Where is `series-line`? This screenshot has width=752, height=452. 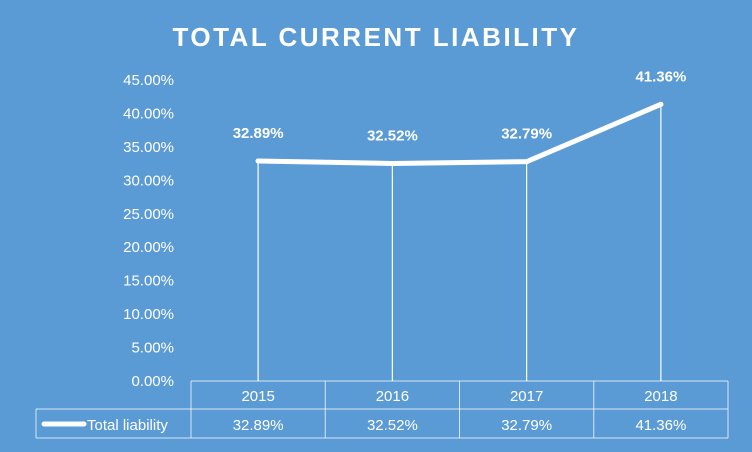 series-line is located at coordinates (459, 133).